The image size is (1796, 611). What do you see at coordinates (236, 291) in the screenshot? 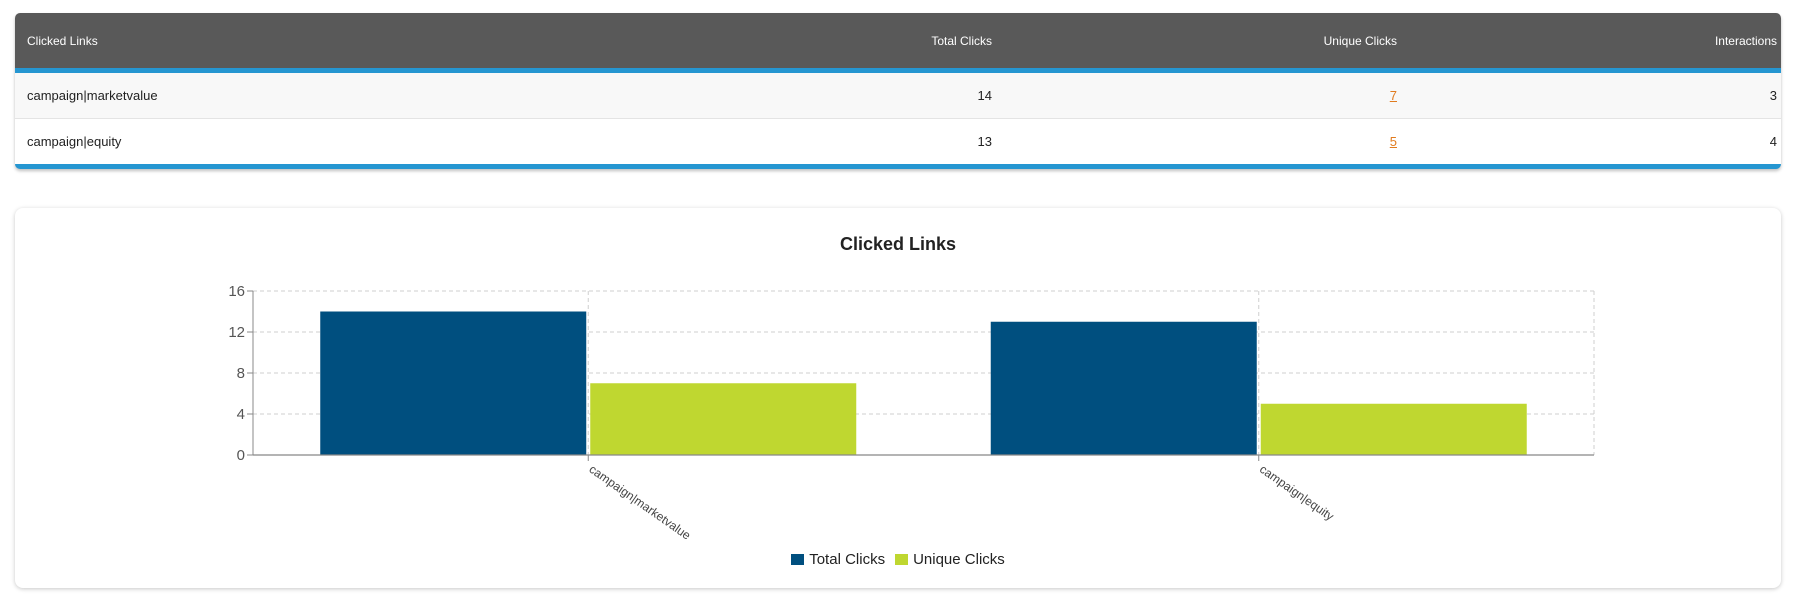
I see `y-tick-label: 16` at bounding box center [236, 291].